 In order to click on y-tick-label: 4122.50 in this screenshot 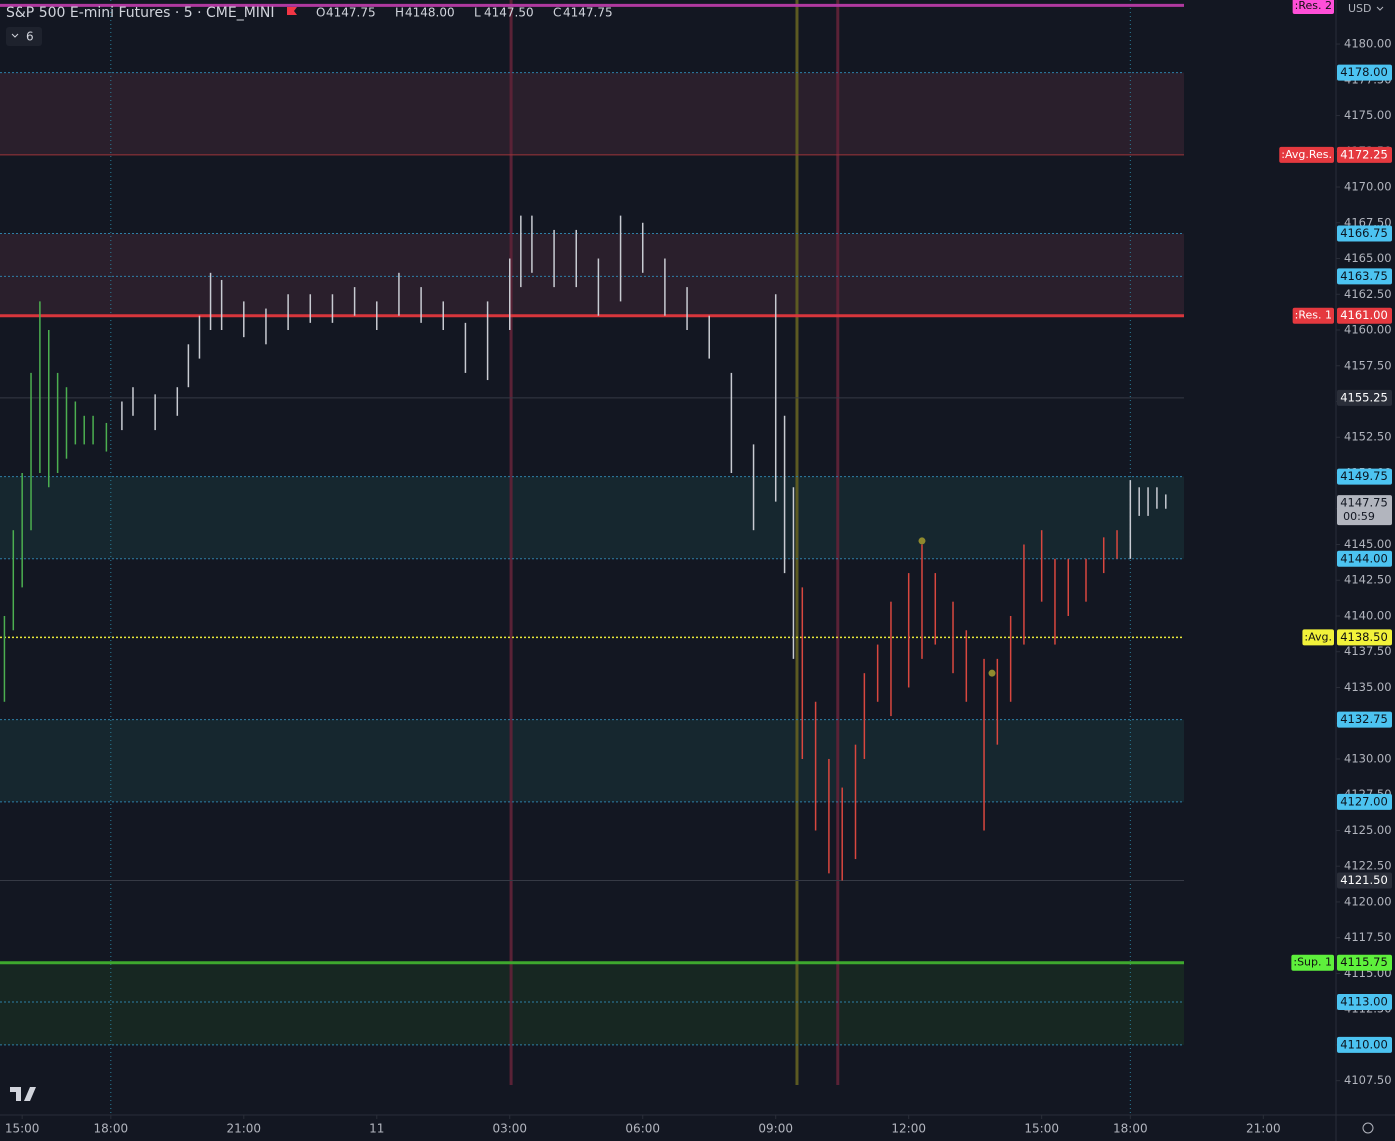, I will do `click(1368, 866)`.